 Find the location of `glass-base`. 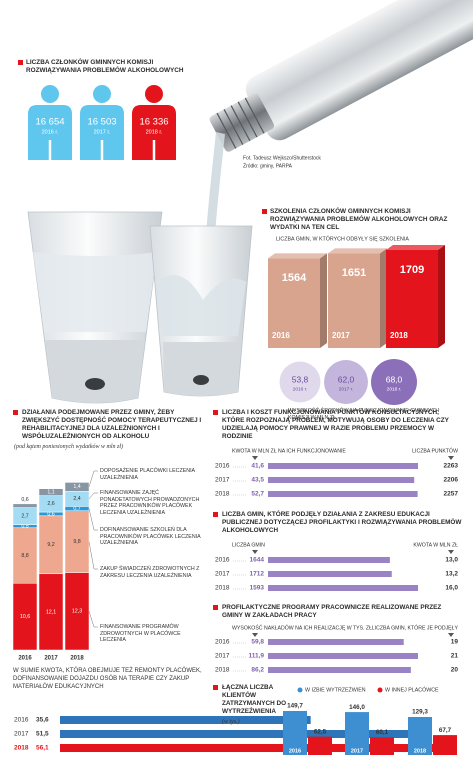

glass-base is located at coordinates (95, 371).